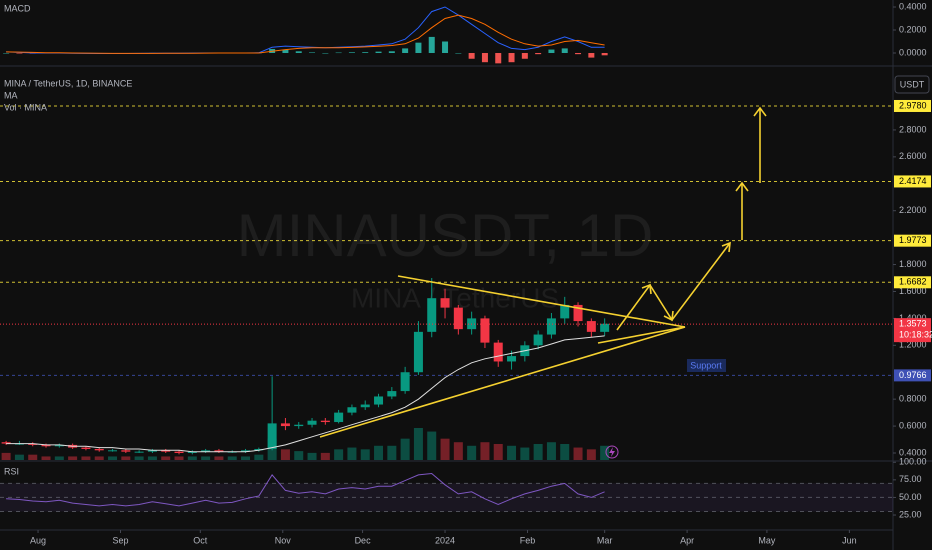 The image size is (932, 550). I want to click on projection-path, so click(673, 286).